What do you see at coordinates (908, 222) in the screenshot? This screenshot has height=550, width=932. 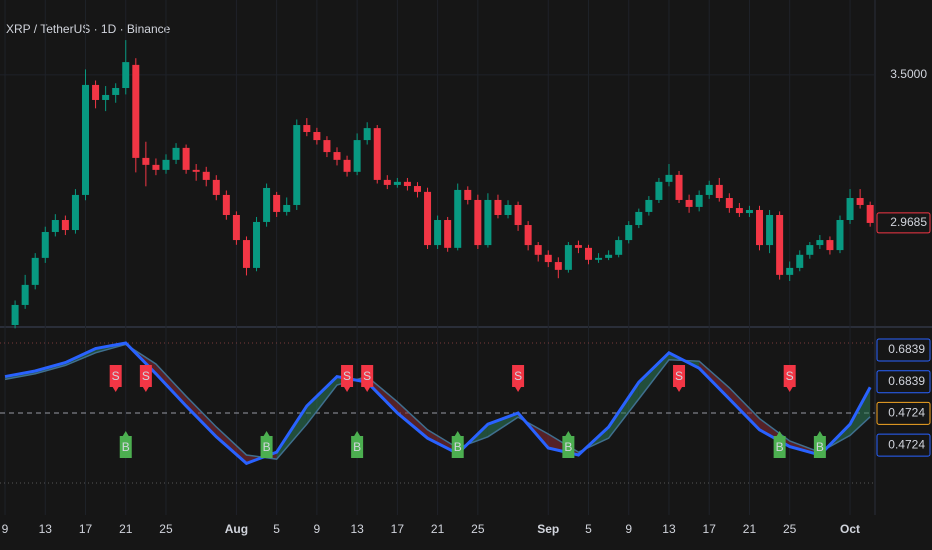 I see `last-price-label: 2.9685` at bounding box center [908, 222].